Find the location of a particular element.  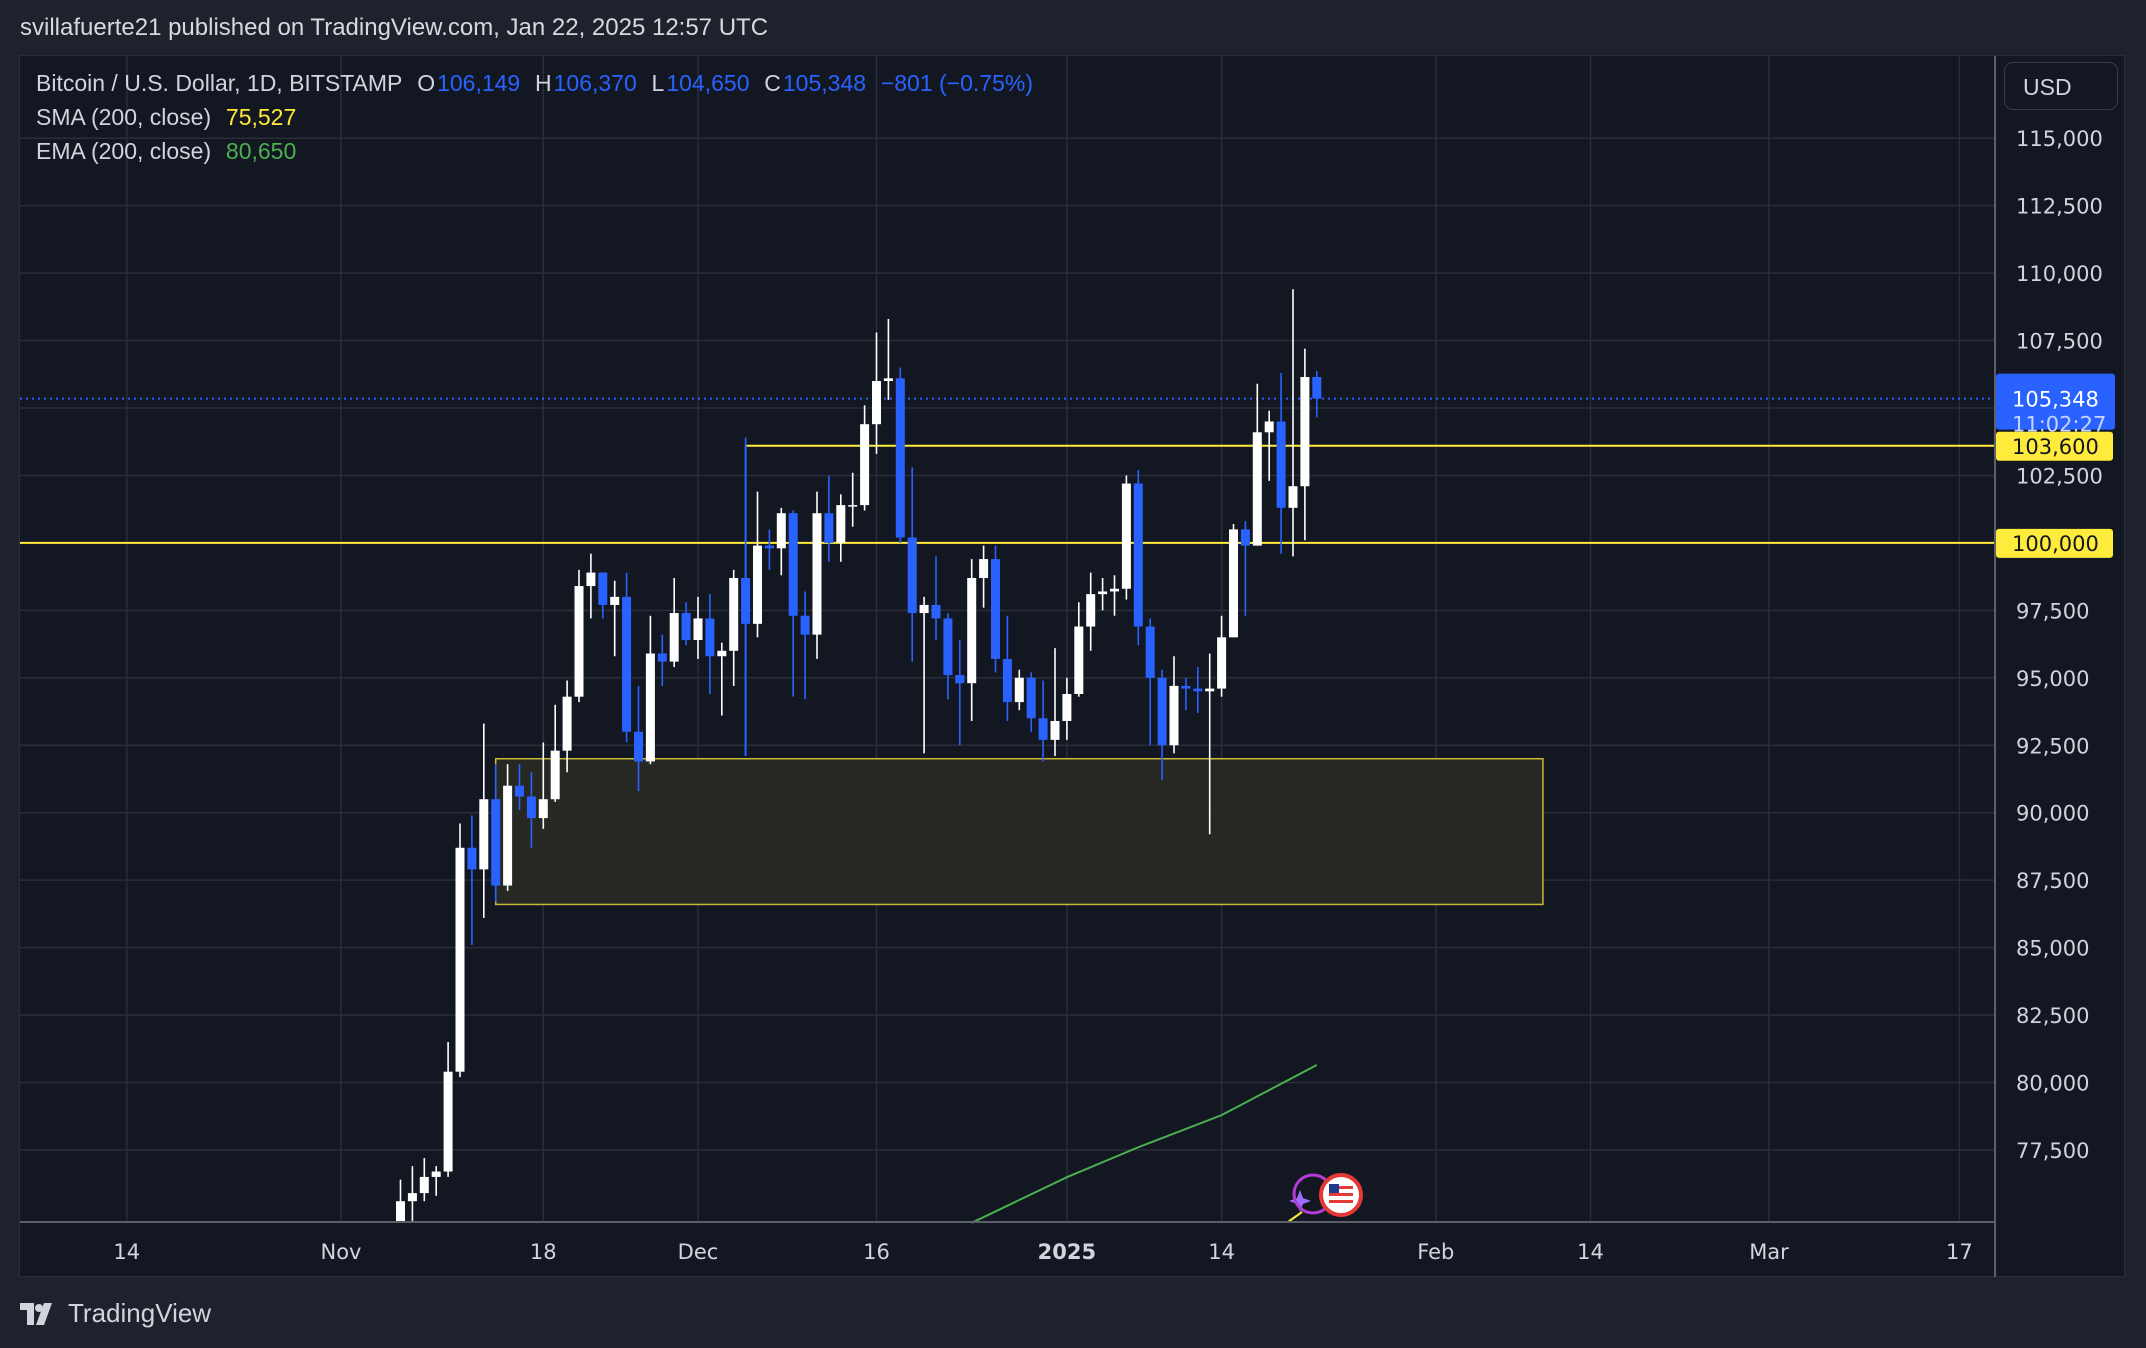

level-tag-label: 103,600 is located at coordinates (2055, 447).